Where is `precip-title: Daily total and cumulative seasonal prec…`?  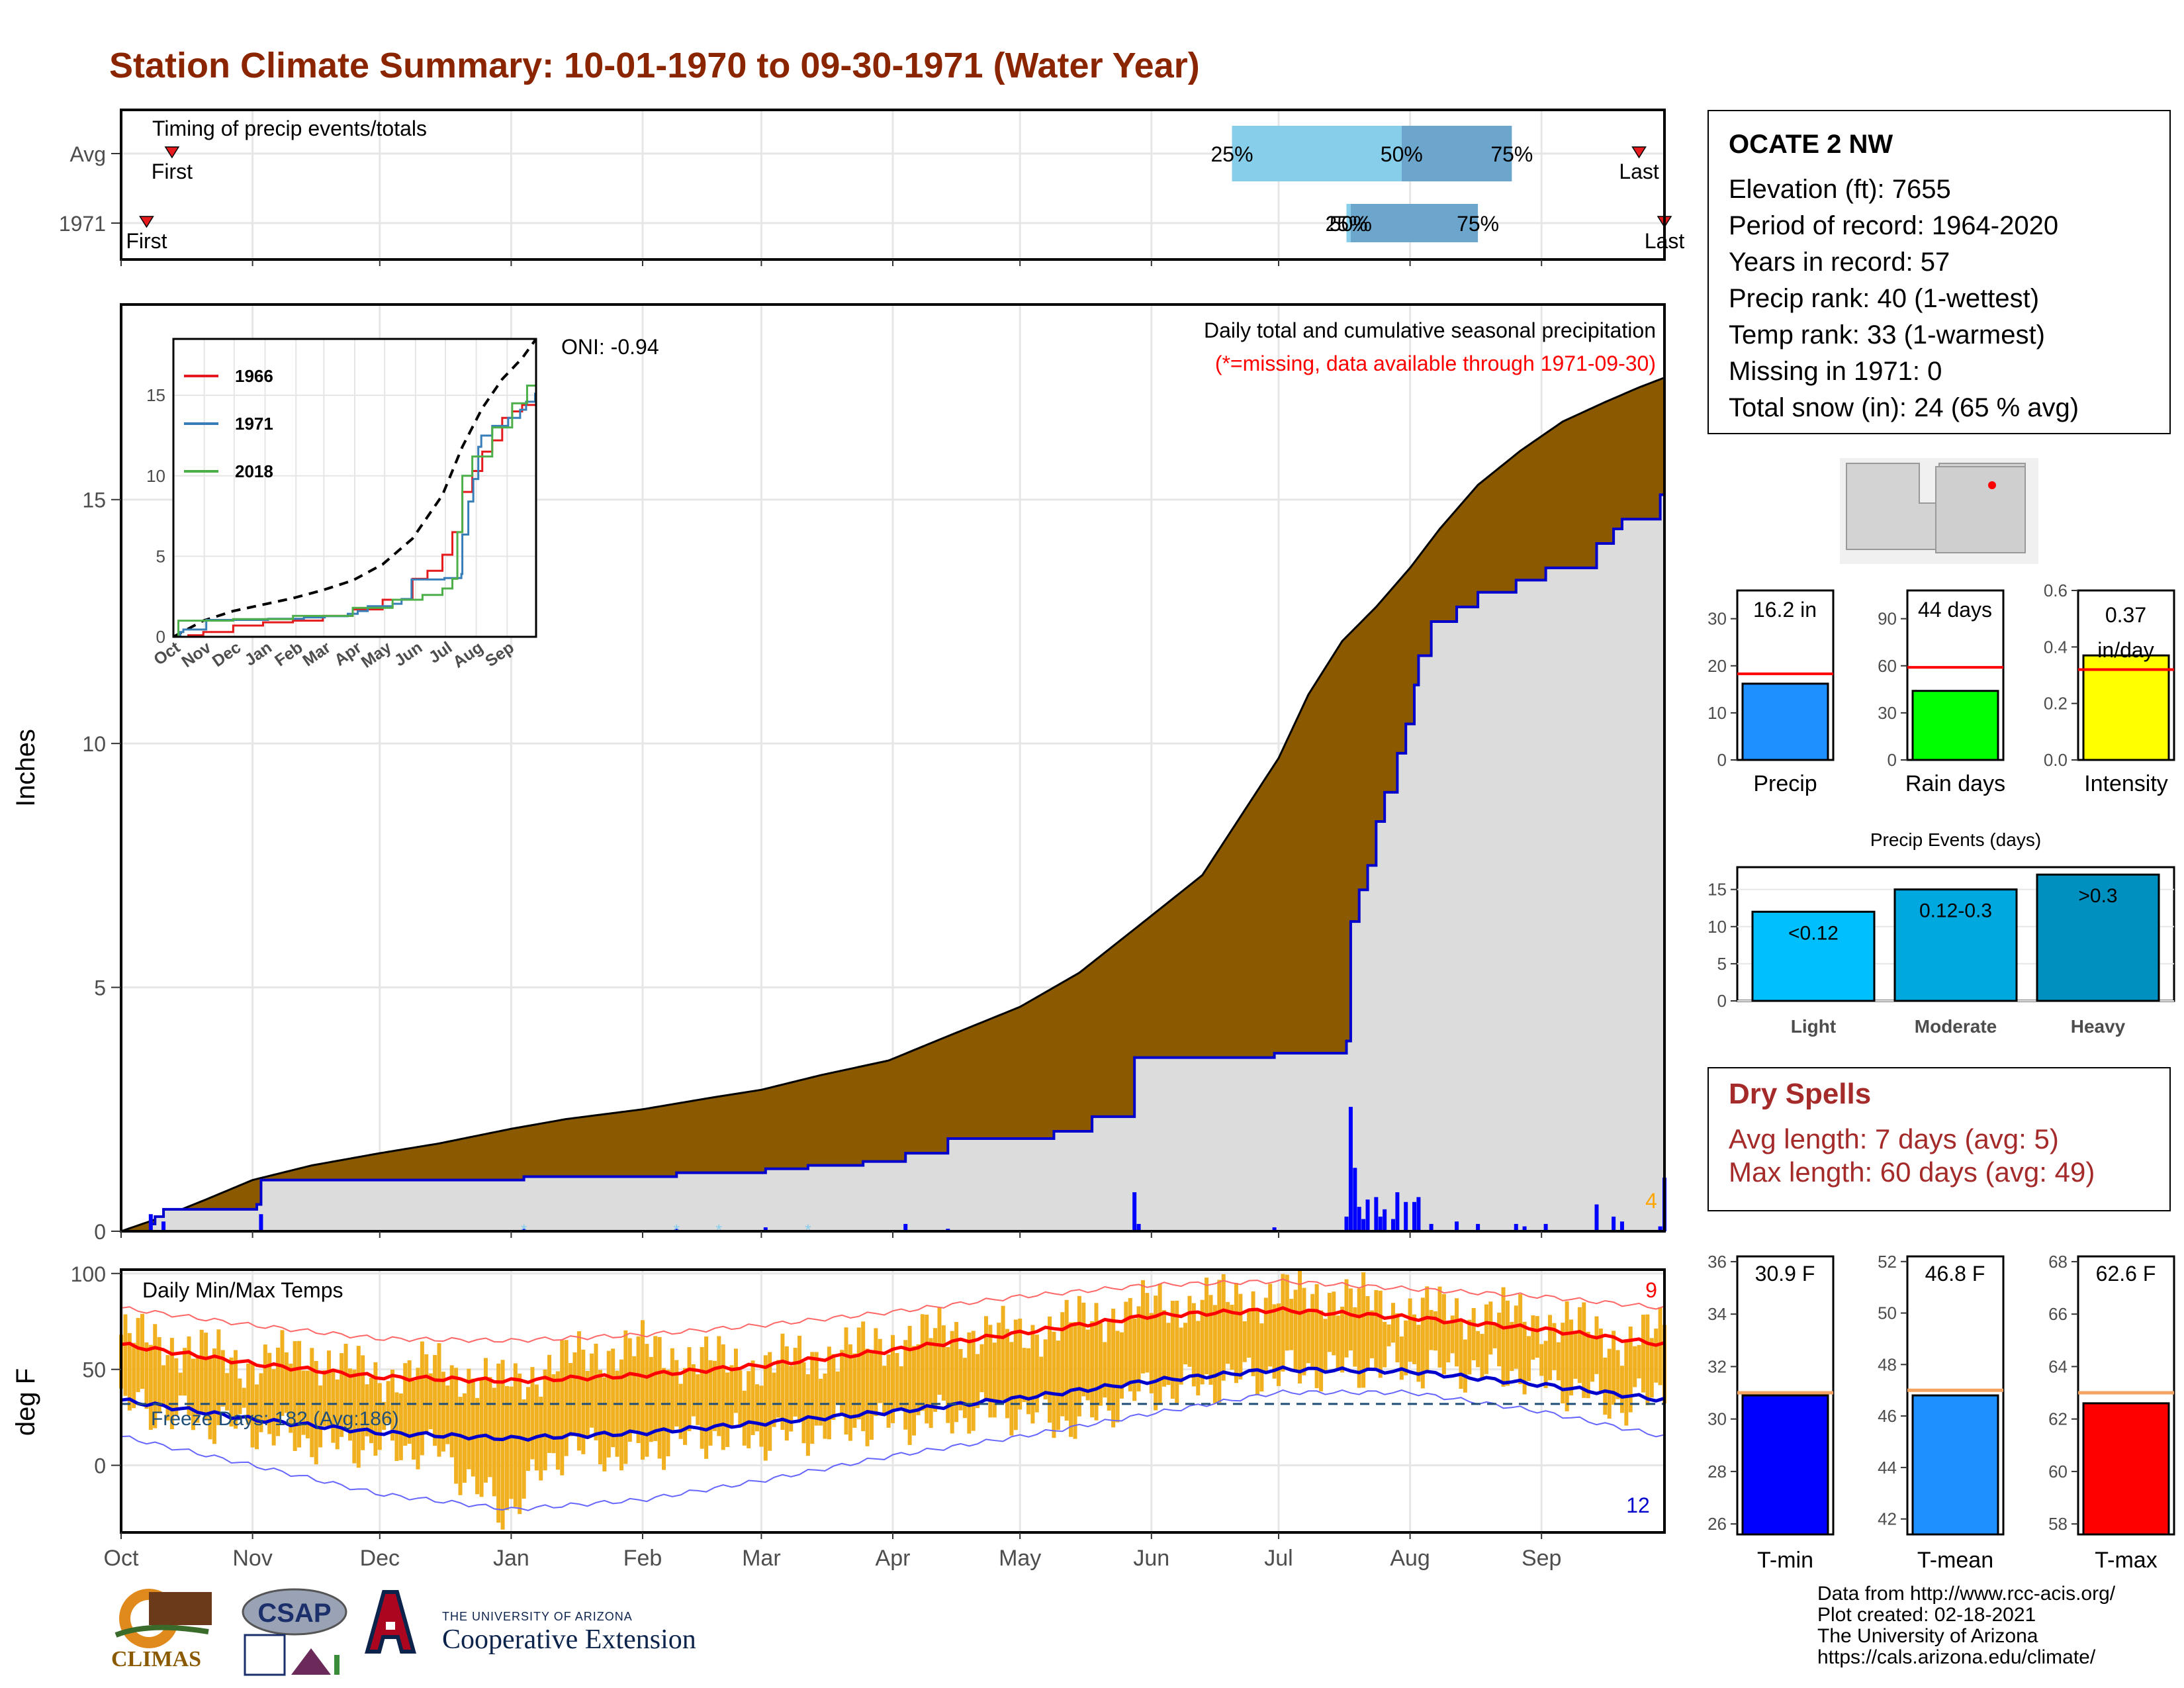 precip-title: Daily total and cumulative seasonal prec… is located at coordinates (1430, 330).